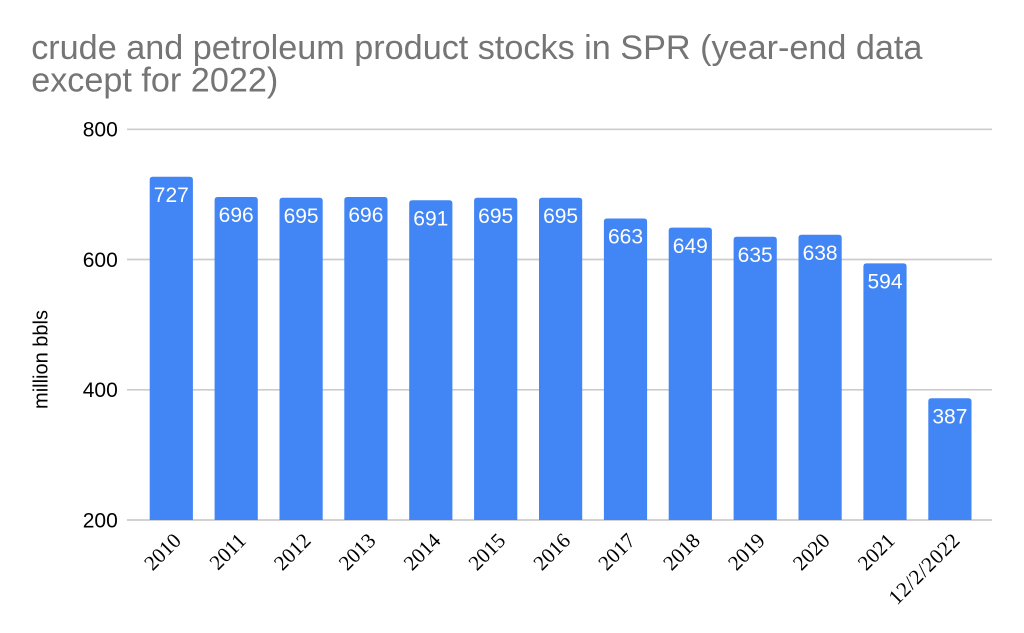 The image size is (1024, 633). Describe the element at coordinates (100, 260) in the screenshot. I see `svg-text: 600` at that location.